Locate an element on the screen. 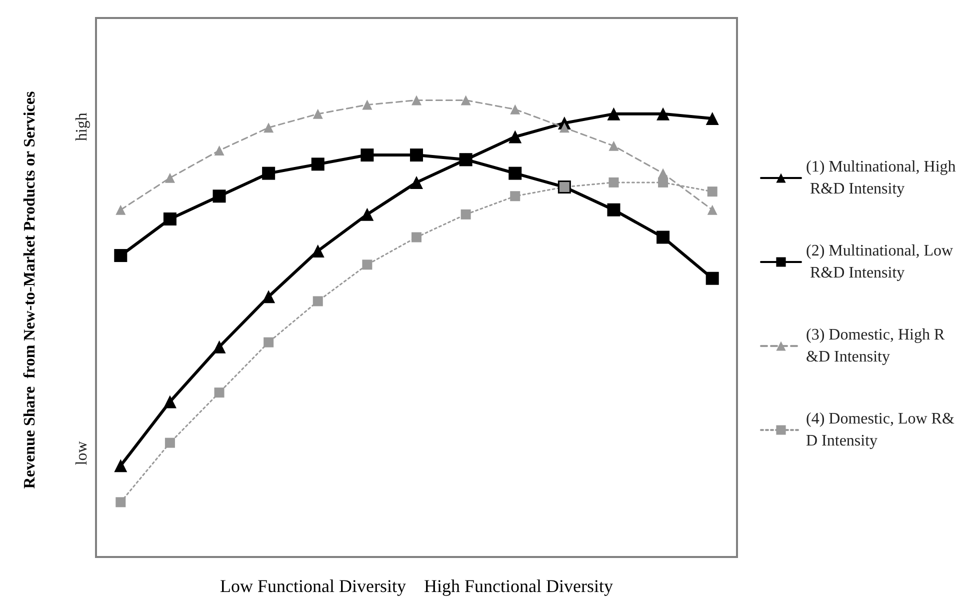  y-axis-title: Revenue Share from New-to-Market Products or Services is located at coordinates (30, 290).